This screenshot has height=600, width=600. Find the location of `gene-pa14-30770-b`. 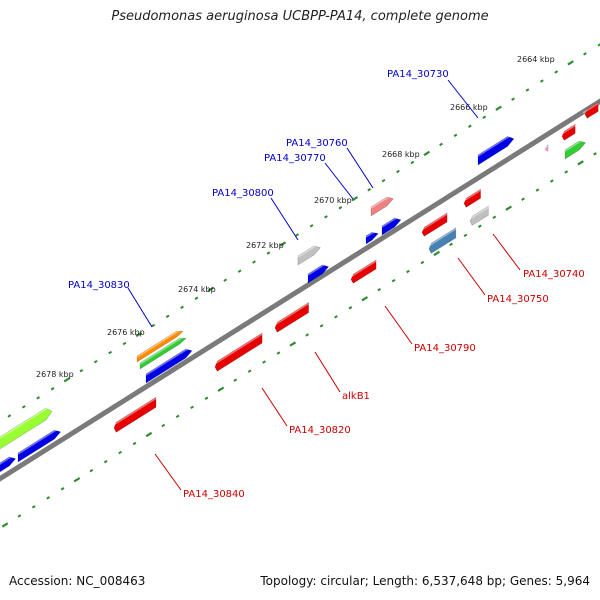

gene-pa14-30770-b is located at coordinates (391, 226).